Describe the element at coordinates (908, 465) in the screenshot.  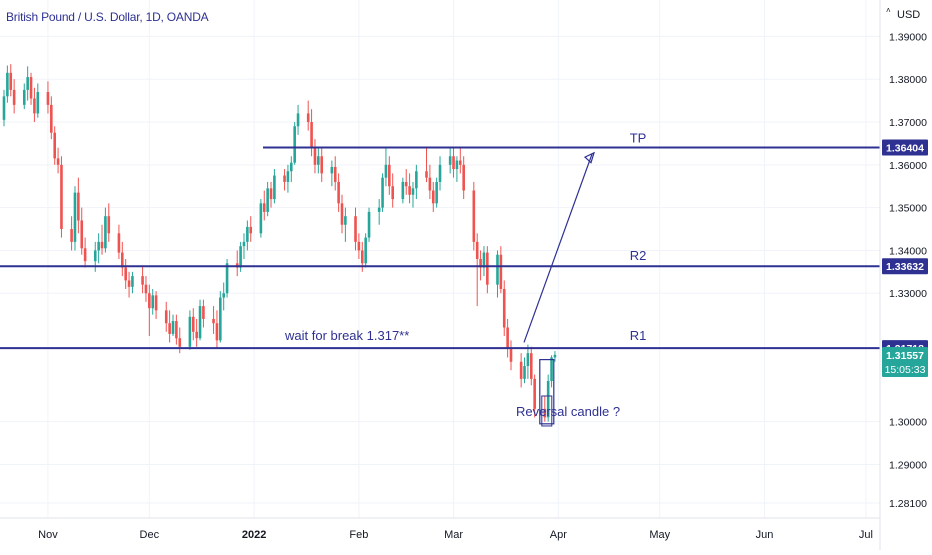
I see `y-tick-label: 1.29000` at that location.